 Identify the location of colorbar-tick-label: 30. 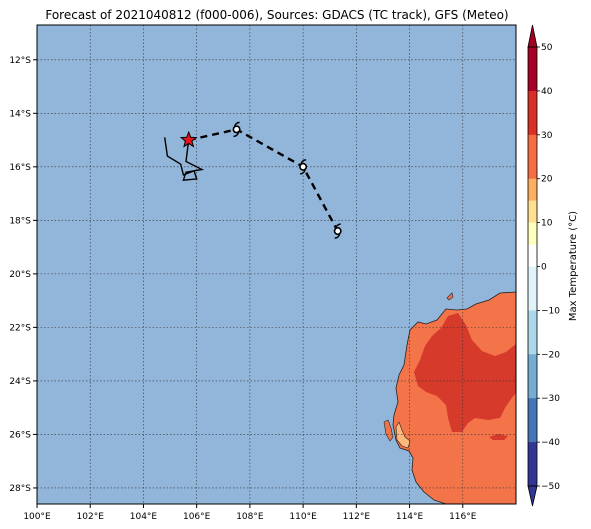
(547, 136).